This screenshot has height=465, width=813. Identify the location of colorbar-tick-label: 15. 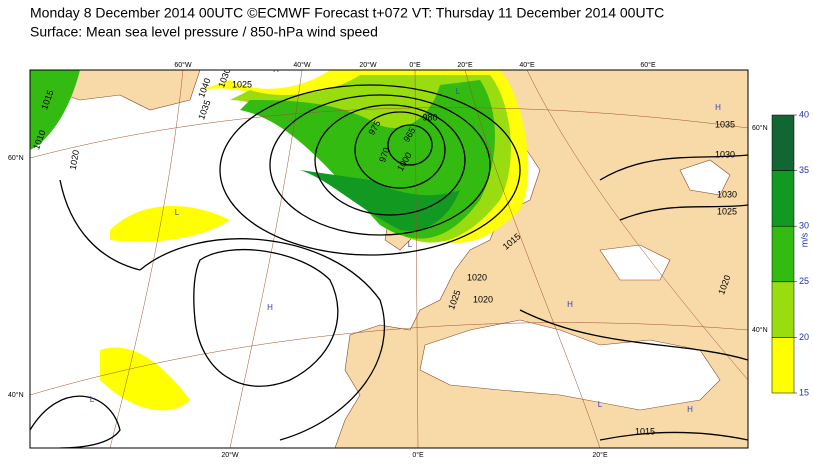
(804, 392).